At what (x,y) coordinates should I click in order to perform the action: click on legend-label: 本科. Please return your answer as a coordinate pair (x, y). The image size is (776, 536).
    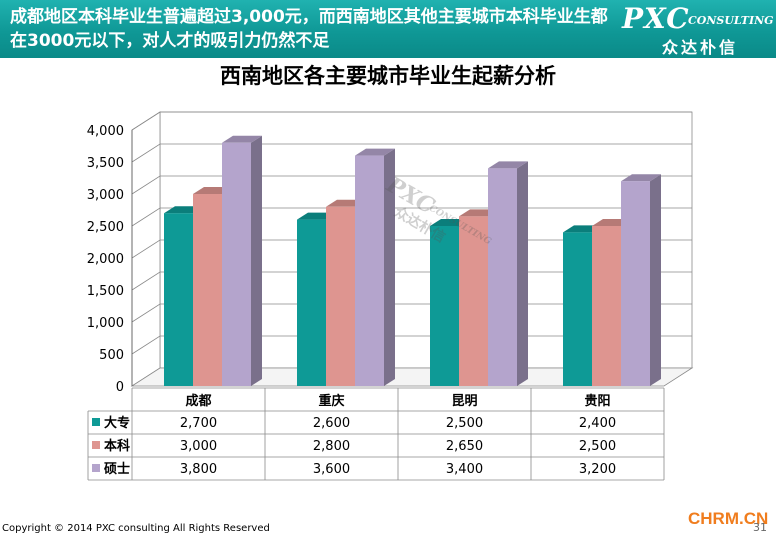
    Looking at the image, I should click on (117, 446).